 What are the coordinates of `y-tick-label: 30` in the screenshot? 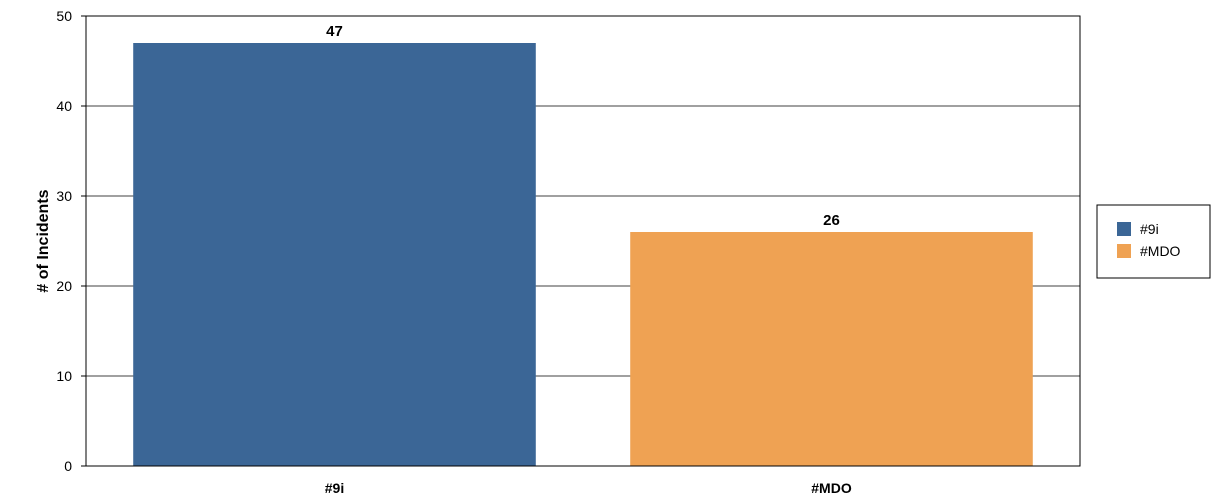 It's located at (64, 196).